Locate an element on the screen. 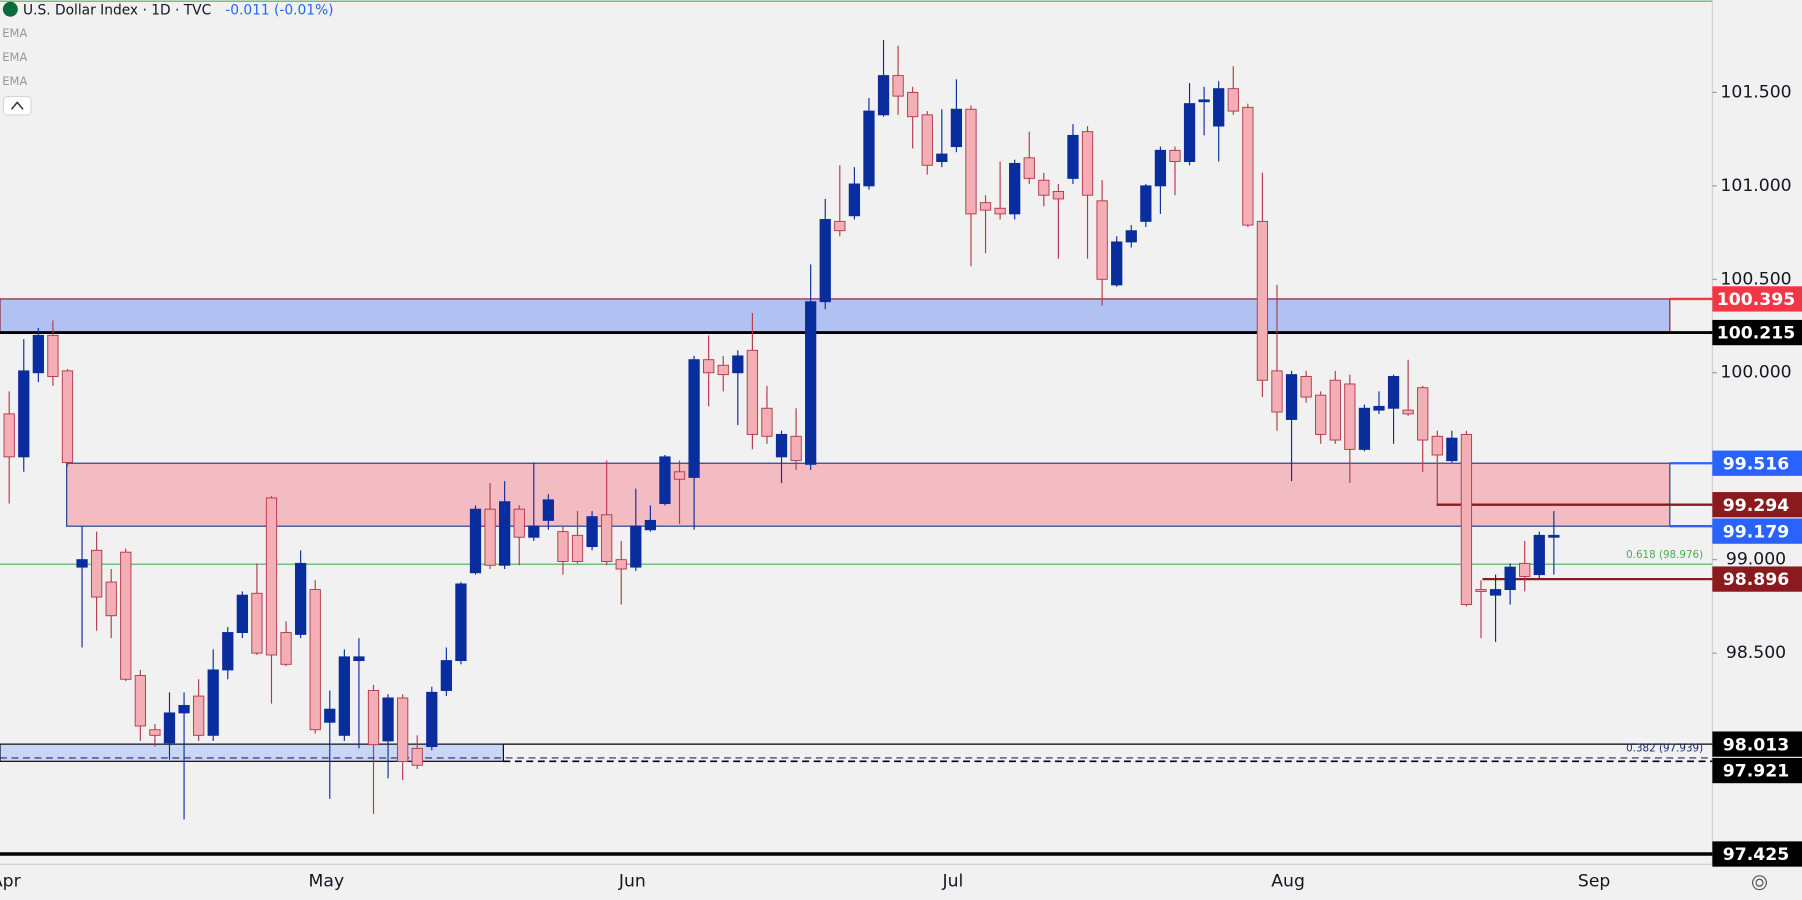  price-label: 99.294 is located at coordinates (1756, 506).